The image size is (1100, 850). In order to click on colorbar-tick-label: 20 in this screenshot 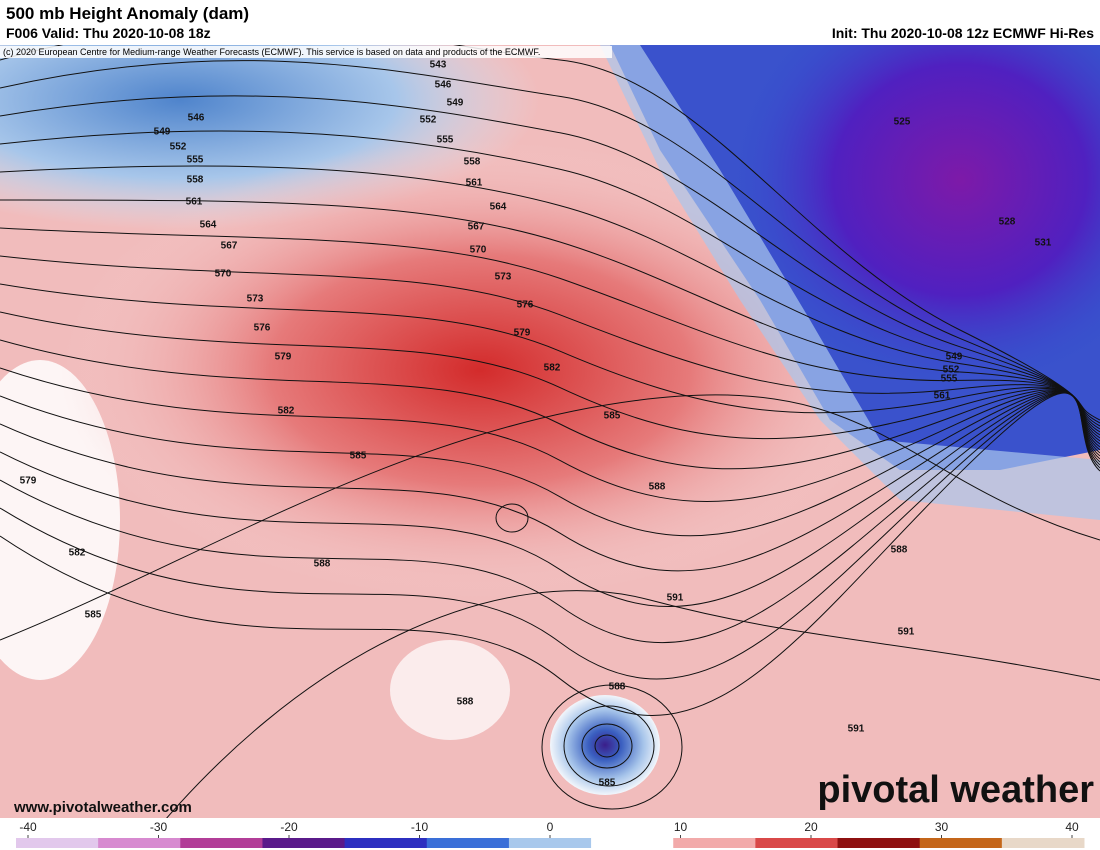, I will do `click(811, 827)`.